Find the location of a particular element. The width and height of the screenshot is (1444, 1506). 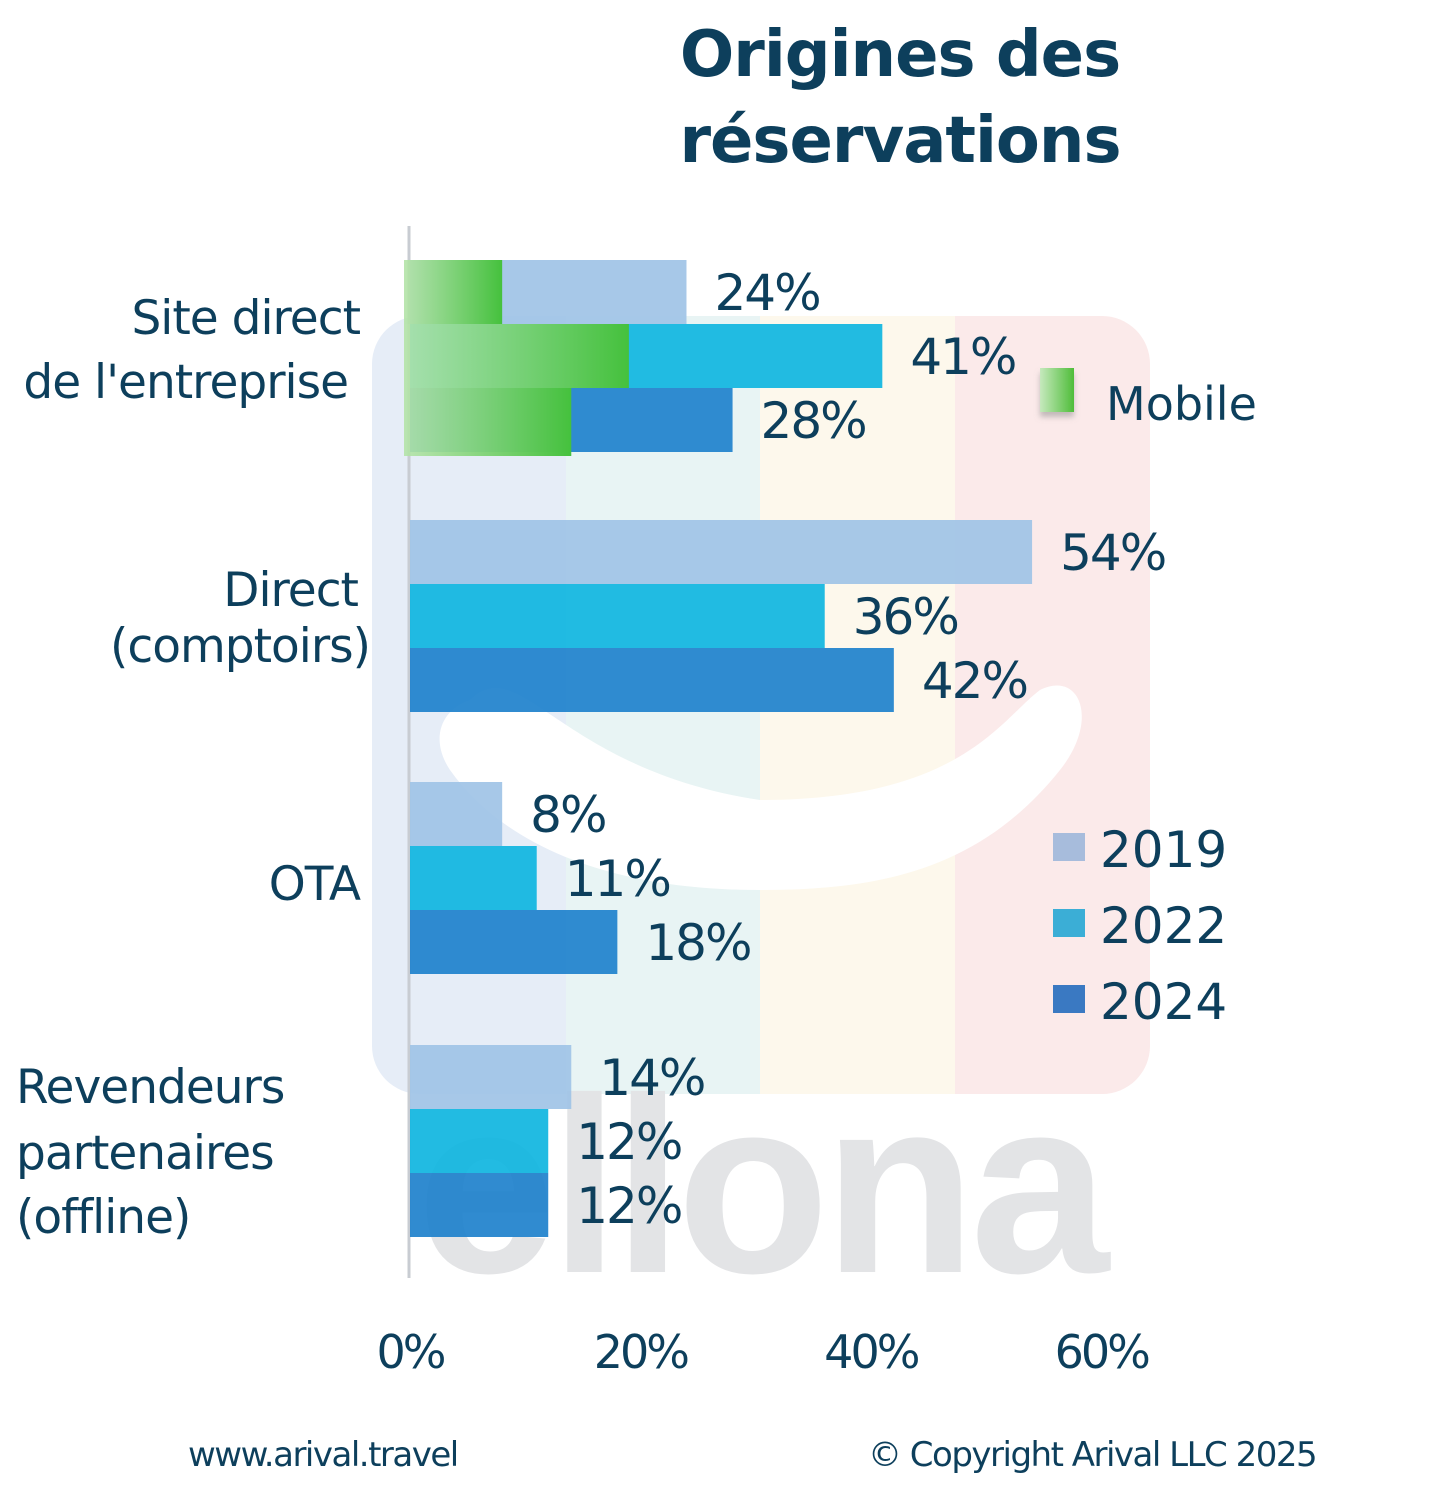

x-axis-ticks: 0% 20% 40% 60% is located at coordinates (765, 1352).